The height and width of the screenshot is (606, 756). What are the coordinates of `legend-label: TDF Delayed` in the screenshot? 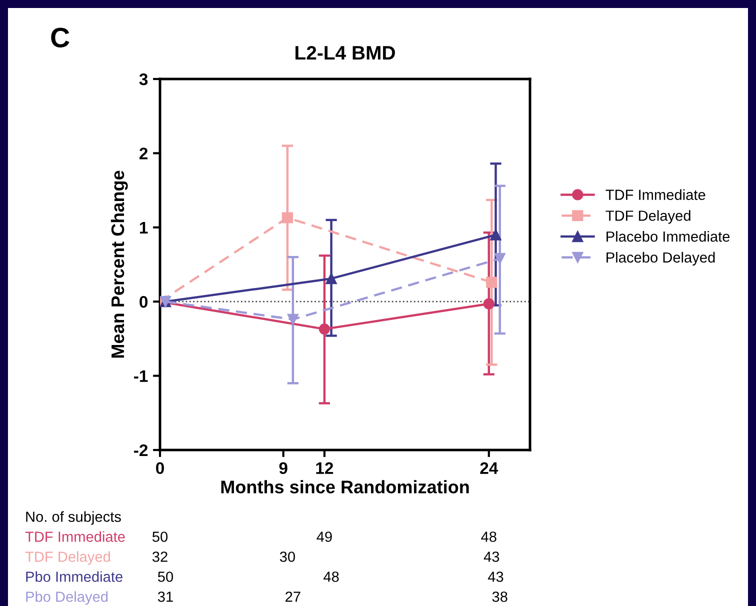 It's located at (648, 217).